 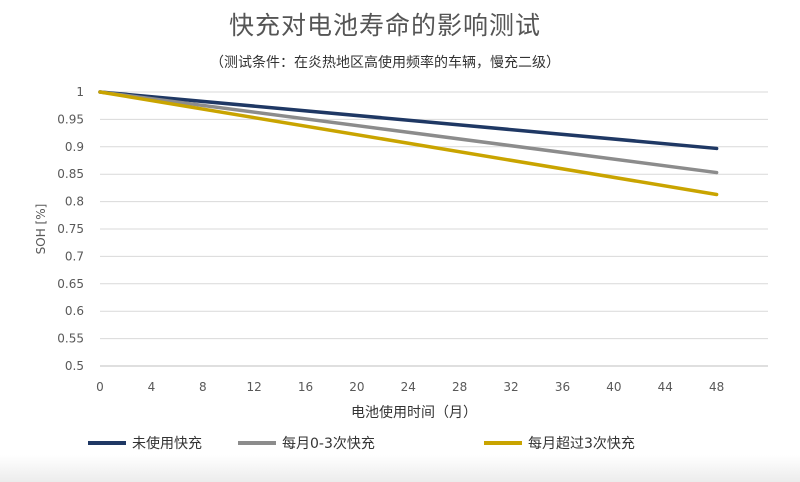 I want to click on y-tick-label: 0.95, so click(x=70, y=119).